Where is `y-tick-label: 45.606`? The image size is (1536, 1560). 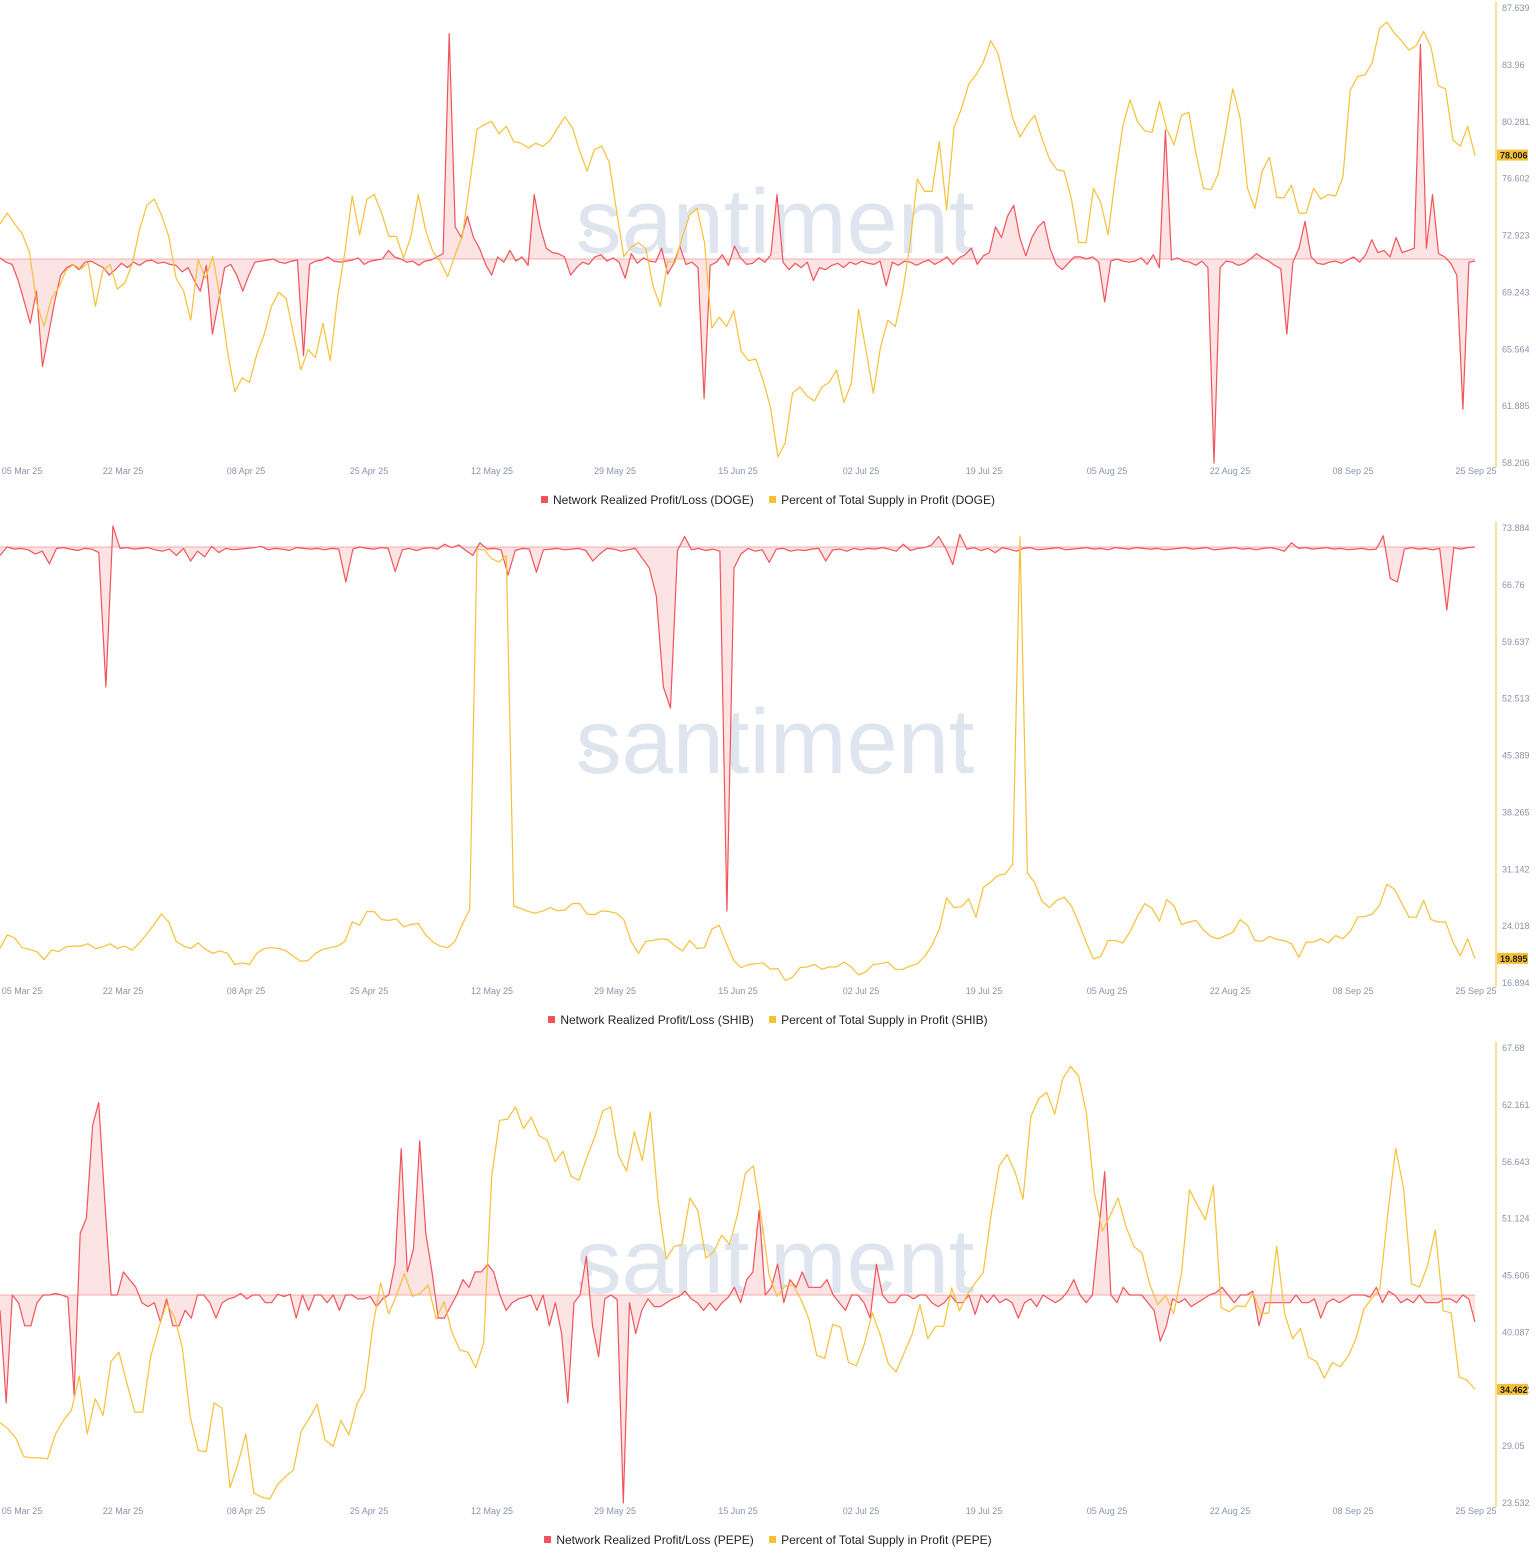
y-tick-label: 45.606 is located at coordinates (1516, 1276).